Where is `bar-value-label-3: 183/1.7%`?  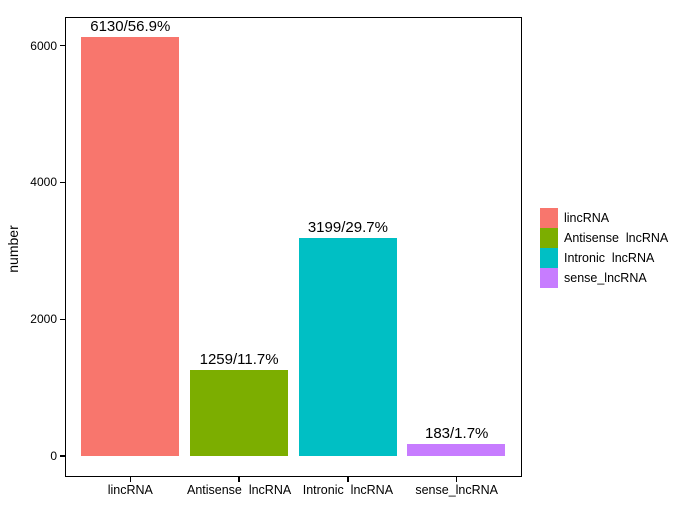 bar-value-label-3: 183/1.7% is located at coordinates (456, 433).